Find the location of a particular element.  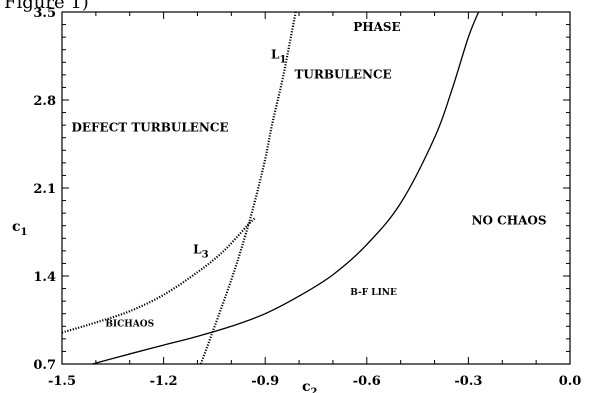

region-label: BICHAOS is located at coordinates (129, 324).